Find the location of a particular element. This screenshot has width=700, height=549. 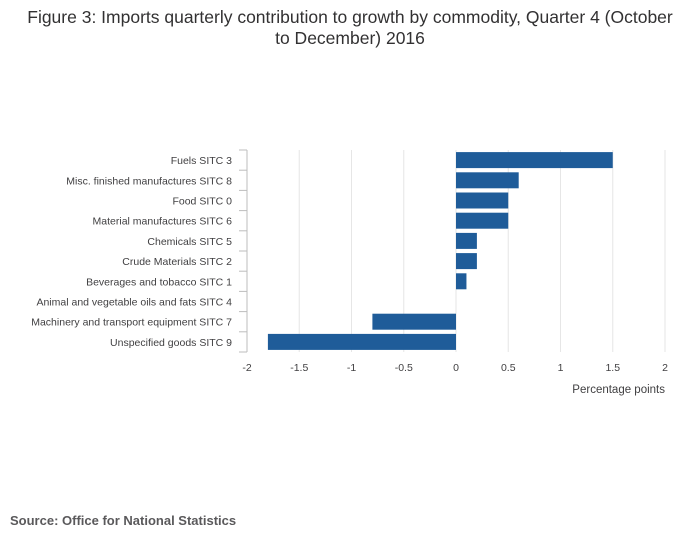

x-axis-title: Percentage points is located at coordinates (618, 390).